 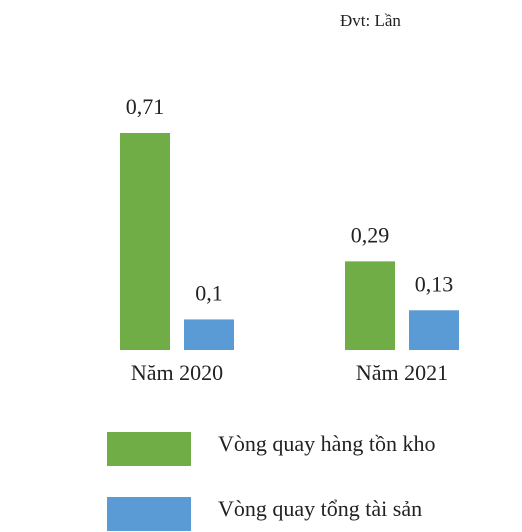 What do you see at coordinates (370, 234) in the screenshot?
I see `data-label: 0,29` at bounding box center [370, 234].